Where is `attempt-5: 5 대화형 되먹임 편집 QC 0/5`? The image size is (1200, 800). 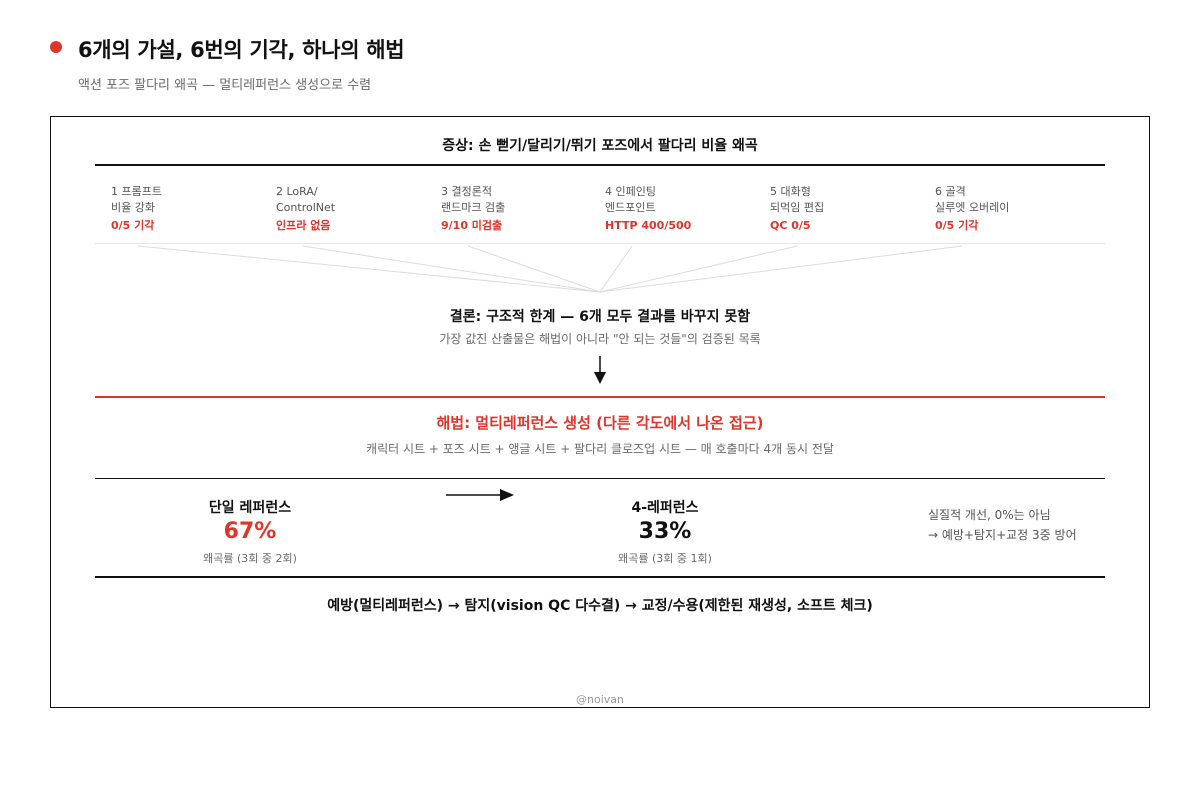 attempt-5: 5 대화형 되먹임 편집 QC 0/5 is located at coordinates (797, 209).